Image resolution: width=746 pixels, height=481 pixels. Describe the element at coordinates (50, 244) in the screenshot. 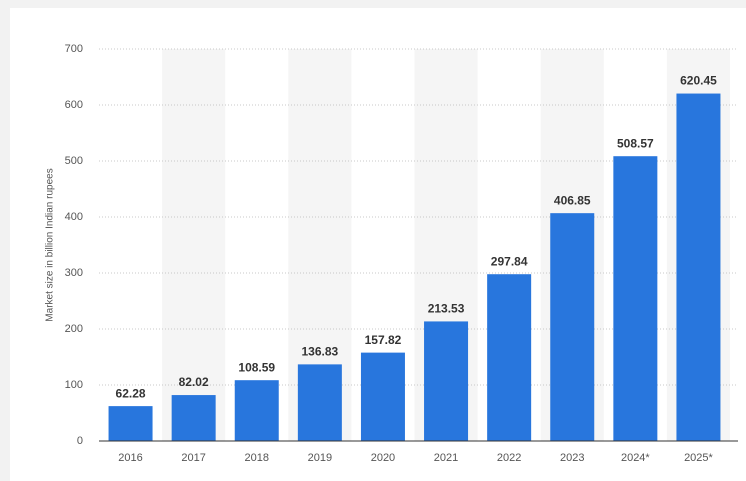

I see `y-axis-label: Market size in billion Indian rupees` at that location.